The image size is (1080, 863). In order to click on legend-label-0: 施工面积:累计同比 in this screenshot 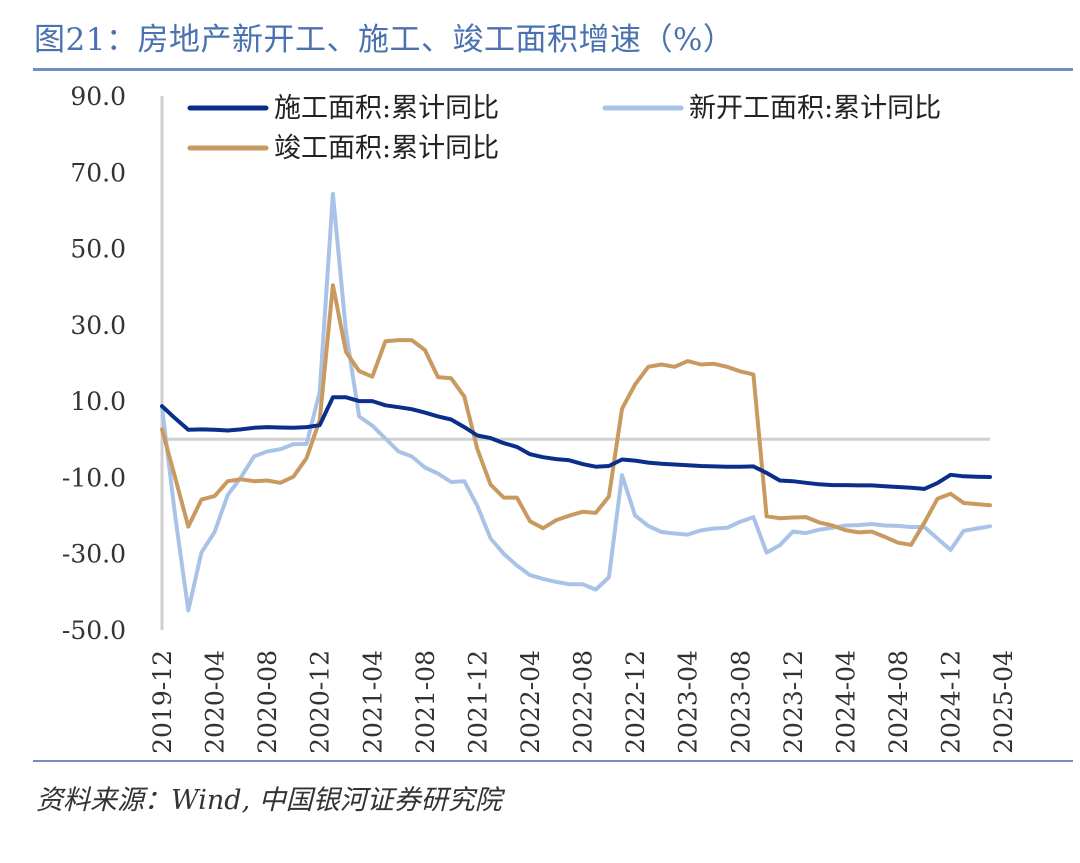, I will do `click(386, 108)`.